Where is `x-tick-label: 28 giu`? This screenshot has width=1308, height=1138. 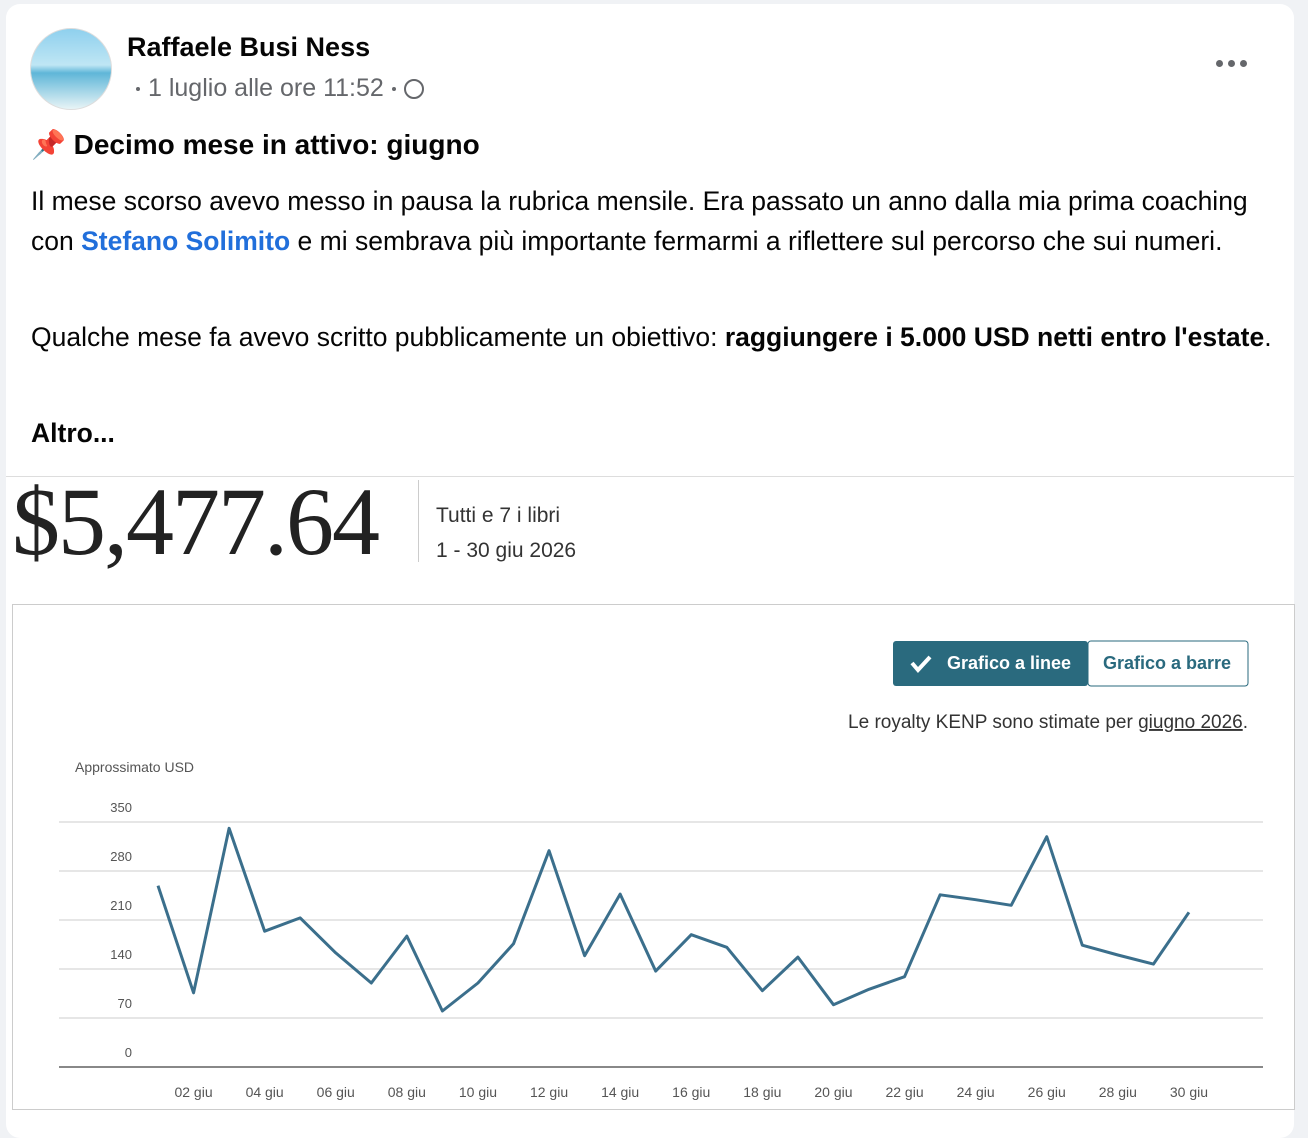
x-tick-label: 28 giu is located at coordinates (1118, 1092).